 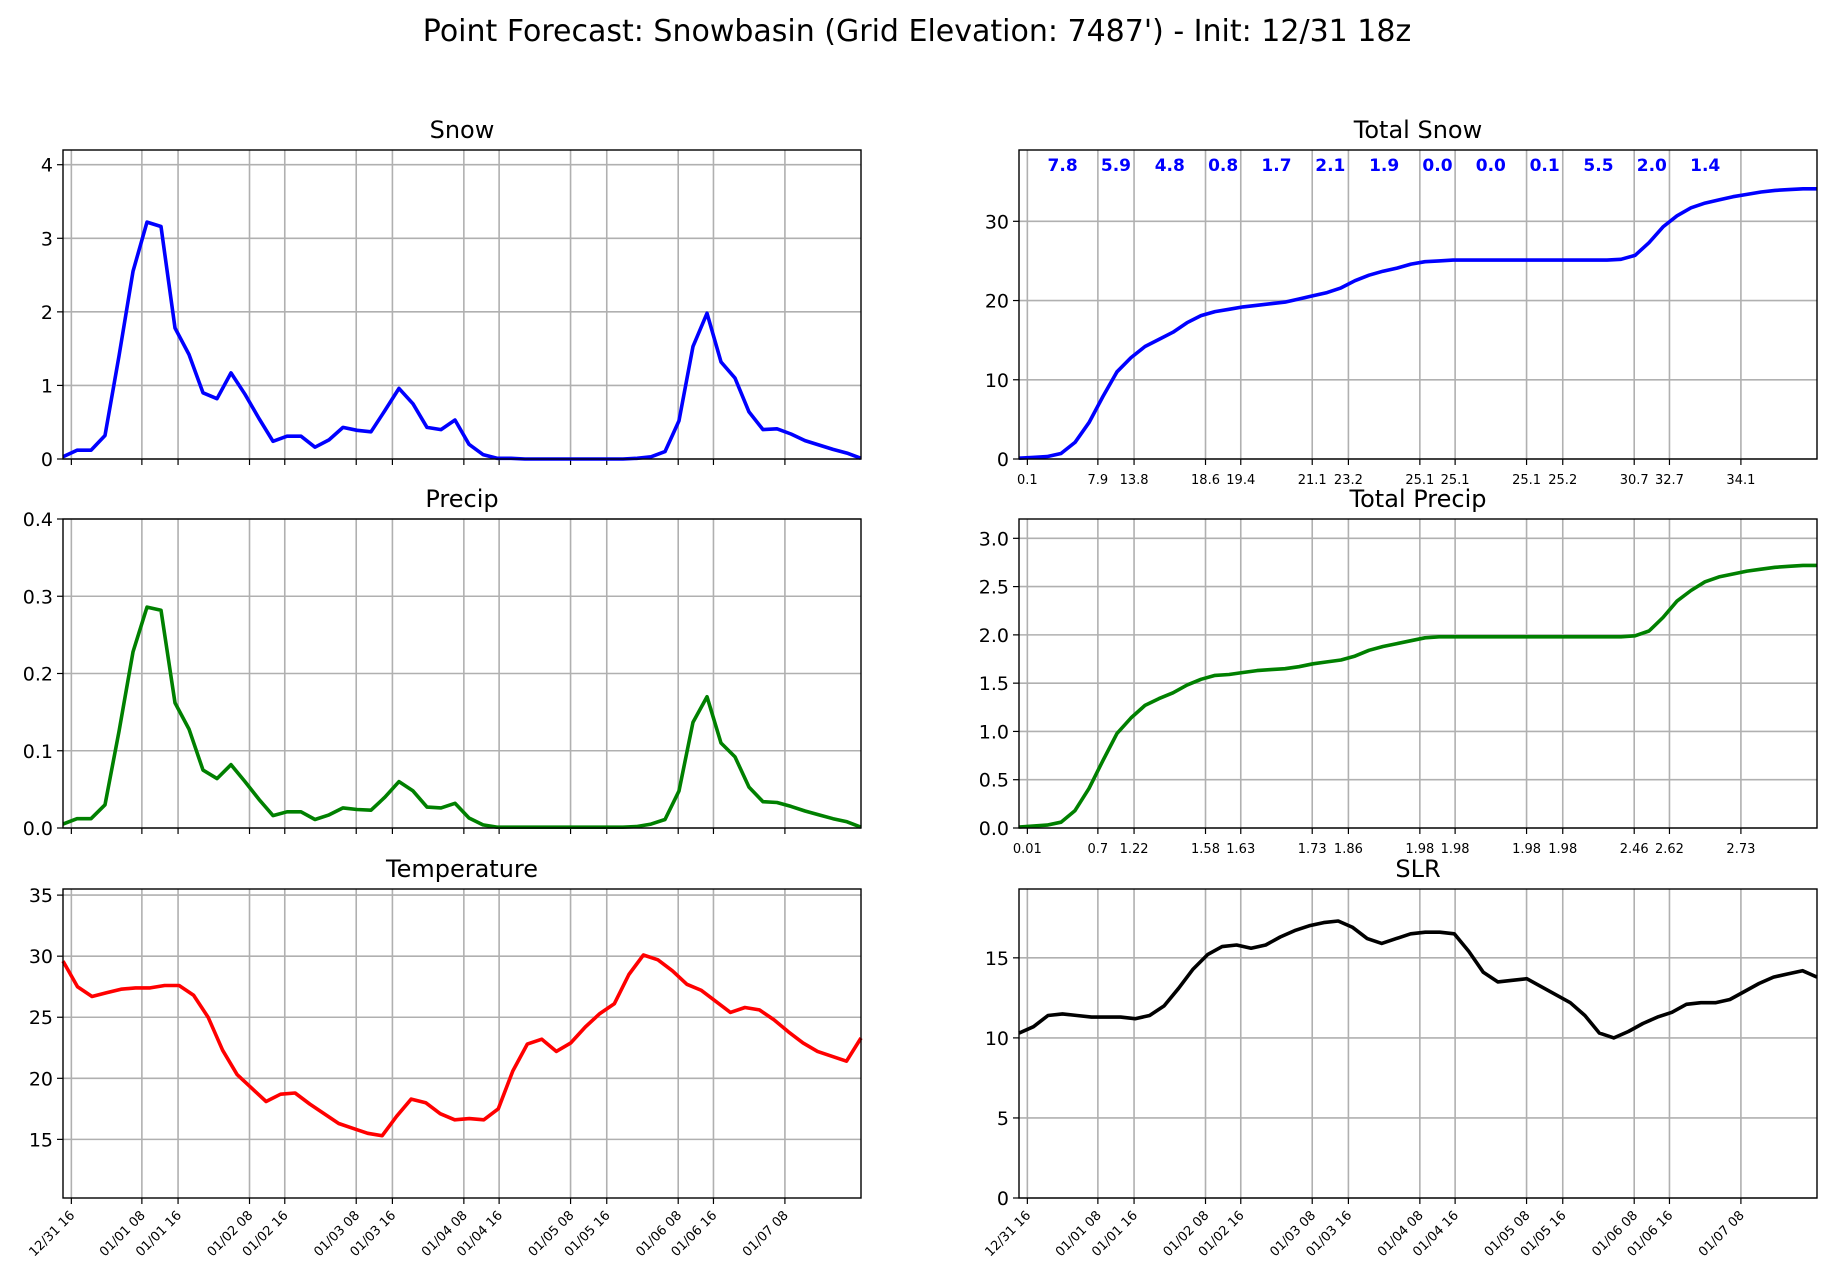 I want to click on cumulative-label: 19.4, so click(x=1240, y=480).